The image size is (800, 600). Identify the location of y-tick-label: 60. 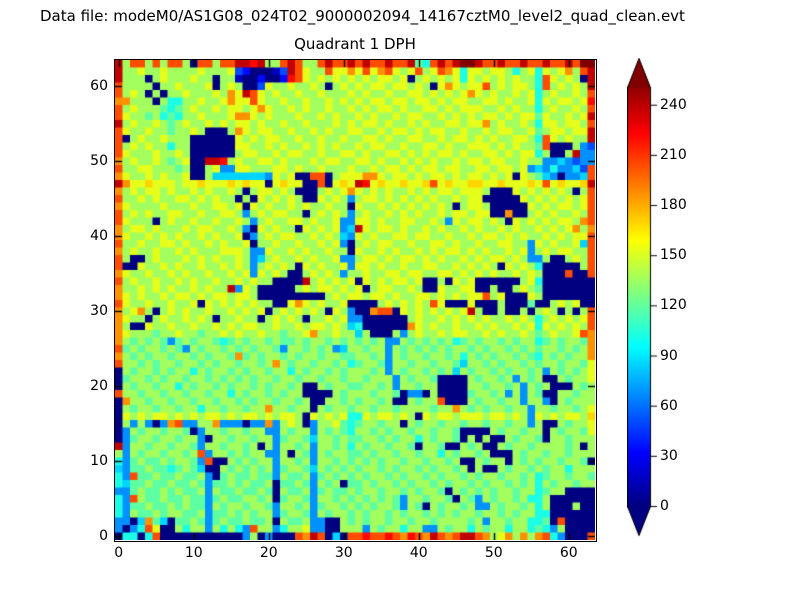
(99, 86).